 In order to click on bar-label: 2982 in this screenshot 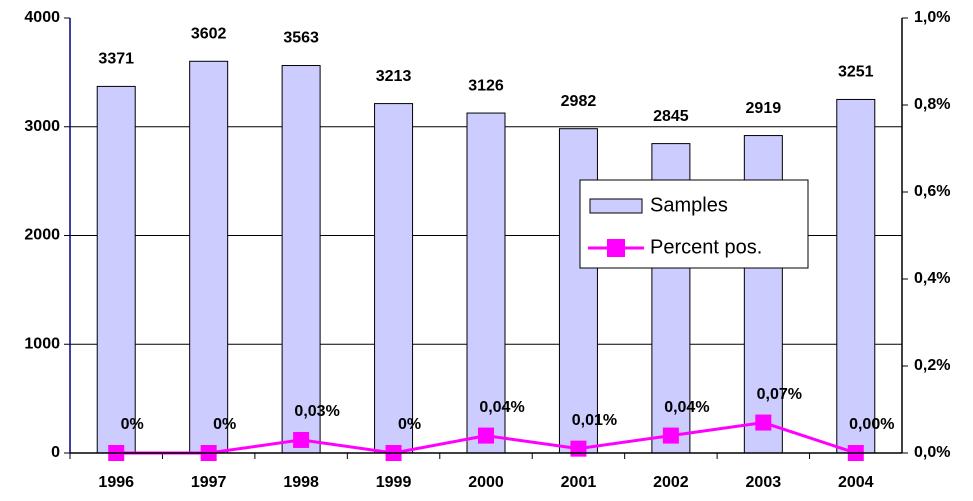, I will do `click(579, 101)`.